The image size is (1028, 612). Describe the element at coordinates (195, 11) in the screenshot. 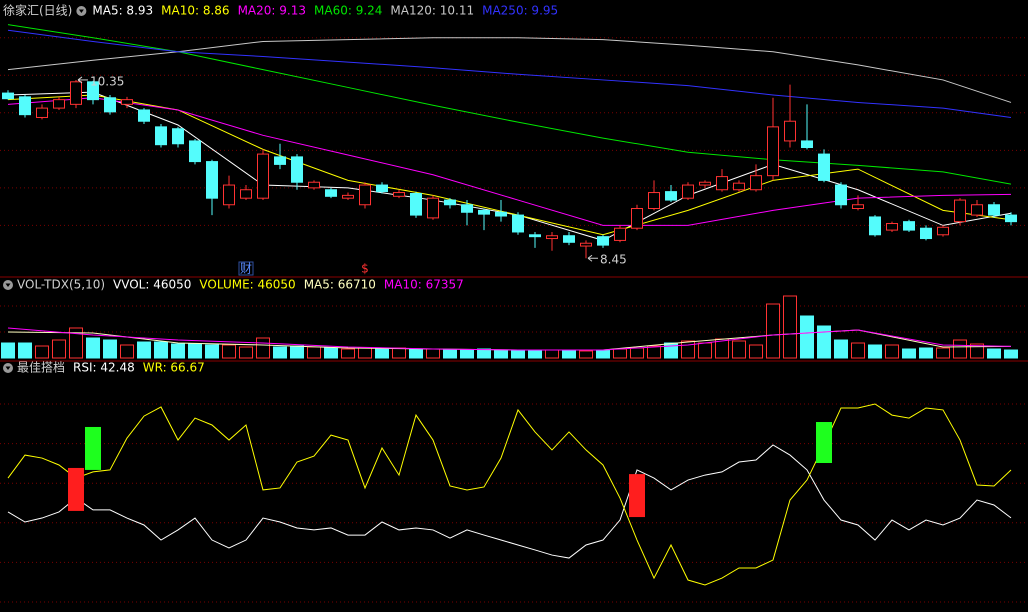

I see `legend-label: MA10: 8.86` at that location.